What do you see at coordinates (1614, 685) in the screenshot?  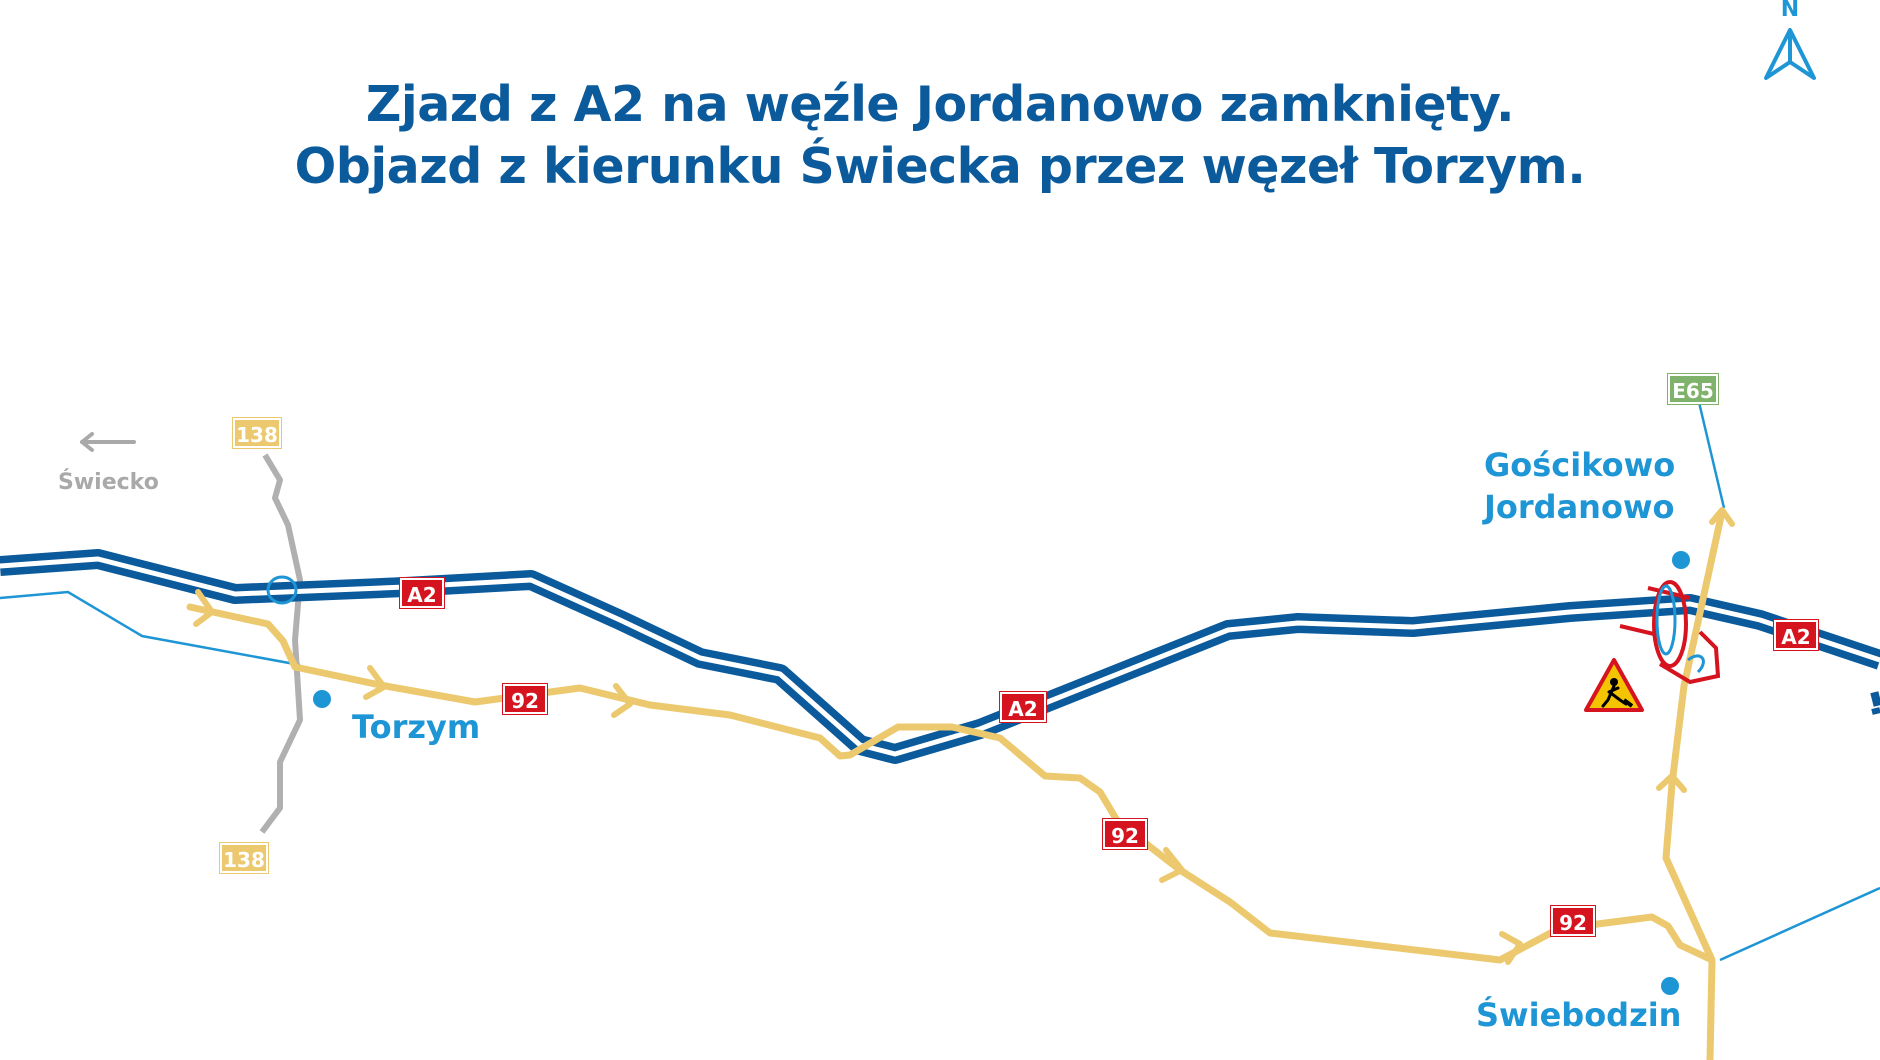 I see `roadworks-warning-icon` at bounding box center [1614, 685].